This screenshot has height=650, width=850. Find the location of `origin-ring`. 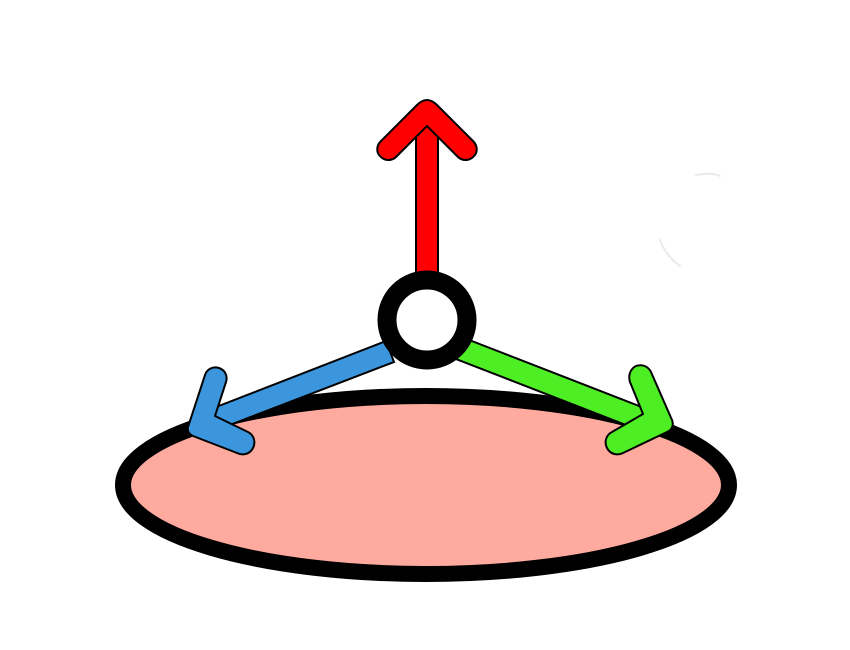

origin-ring is located at coordinates (427, 320).